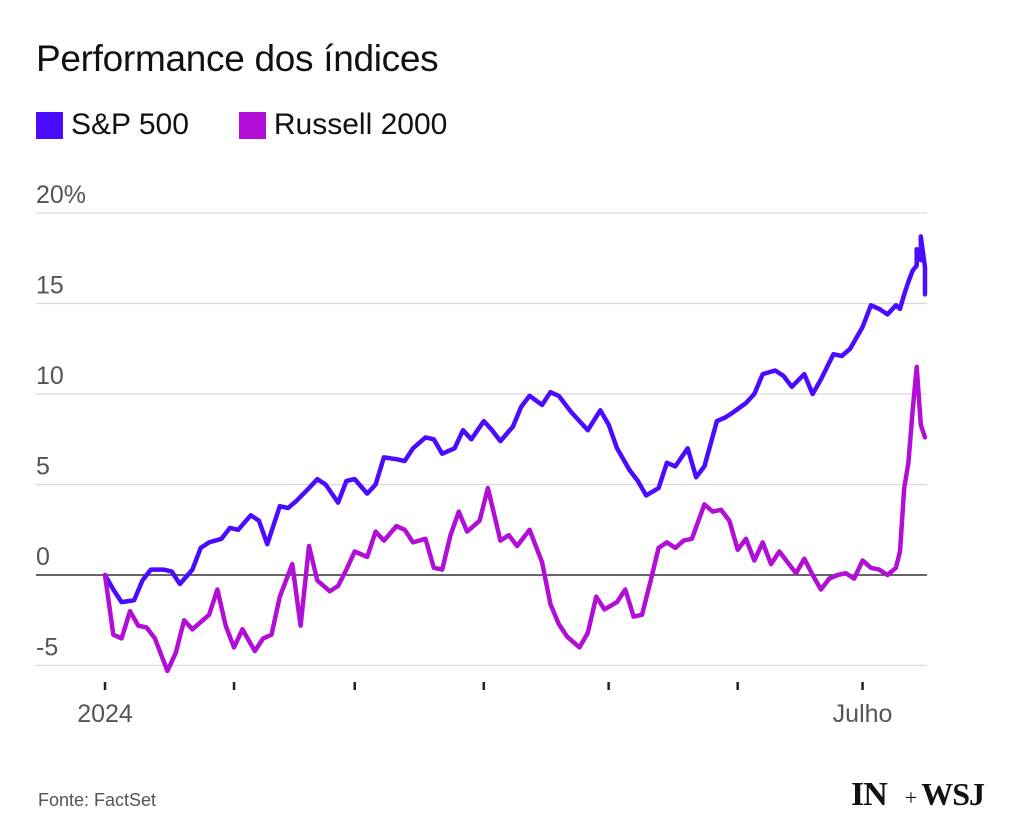 Image resolution: width=1024 pixels, height=831 pixels. I want to click on legend-label-russell2000: Russell 2000, so click(360, 124).